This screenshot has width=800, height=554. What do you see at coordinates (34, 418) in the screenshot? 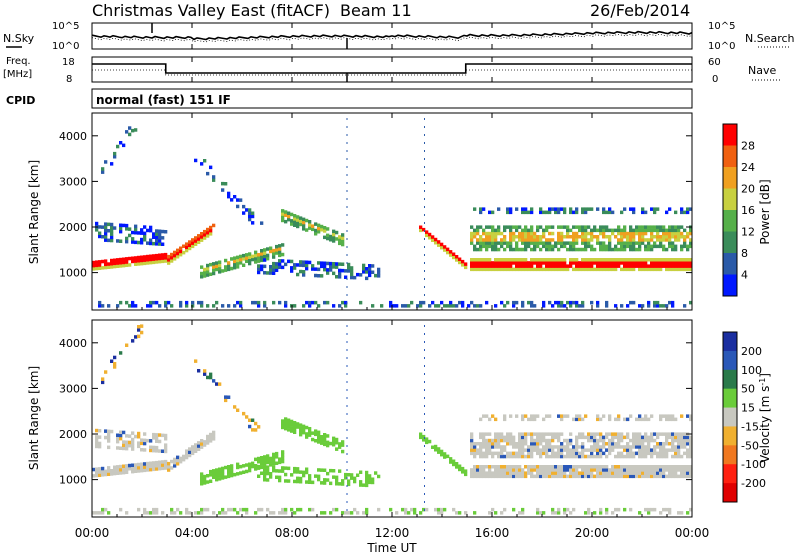
I see `velocity-y-label: Slant Range [km]` at bounding box center [34, 418].